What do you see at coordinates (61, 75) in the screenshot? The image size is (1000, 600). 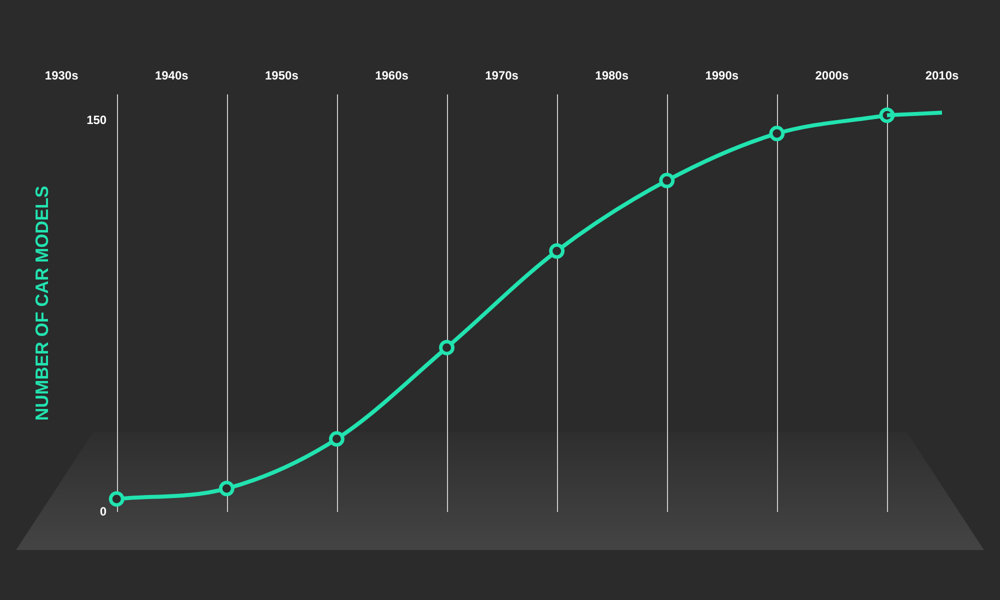 I see `x-tick-label: 1930s` at bounding box center [61, 75].